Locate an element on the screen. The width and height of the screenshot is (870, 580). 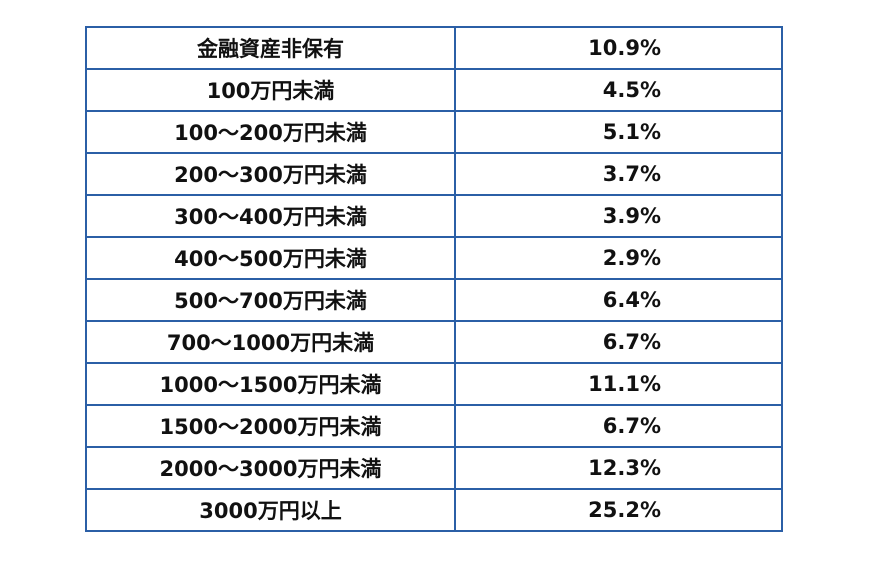
table-row: 500〜700万円未満 6.4% is located at coordinates (434, 300).